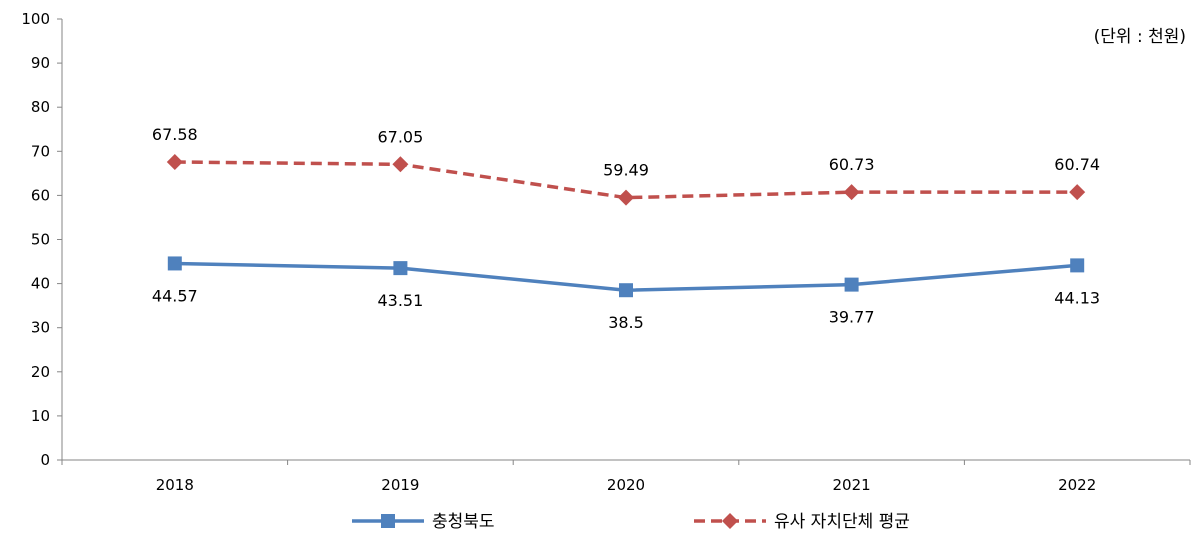 This screenshot has width=1194, height=535. I want to click on y-tick-label: 70, so click(40, 151).